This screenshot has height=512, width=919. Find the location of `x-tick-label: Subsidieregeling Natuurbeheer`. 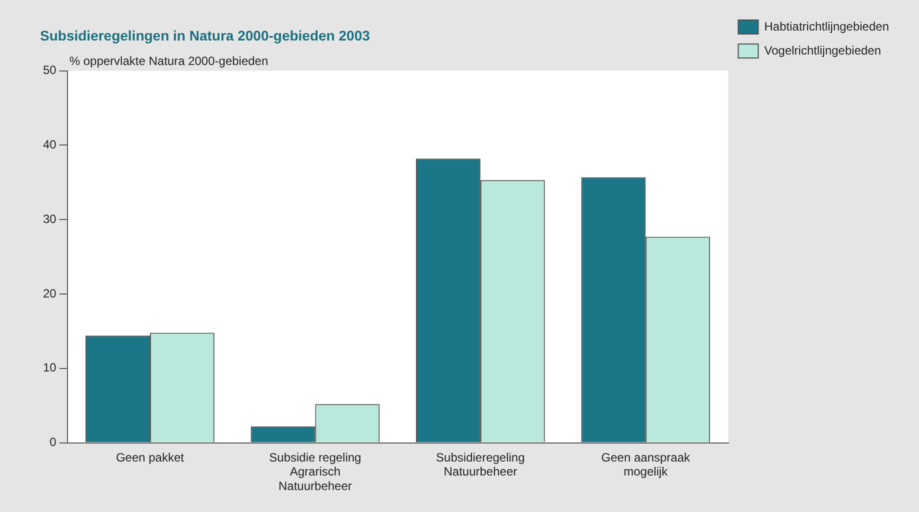

x-tick-label: Subsidieregeling Natuurbeheer is located at coordinates (480, 464).